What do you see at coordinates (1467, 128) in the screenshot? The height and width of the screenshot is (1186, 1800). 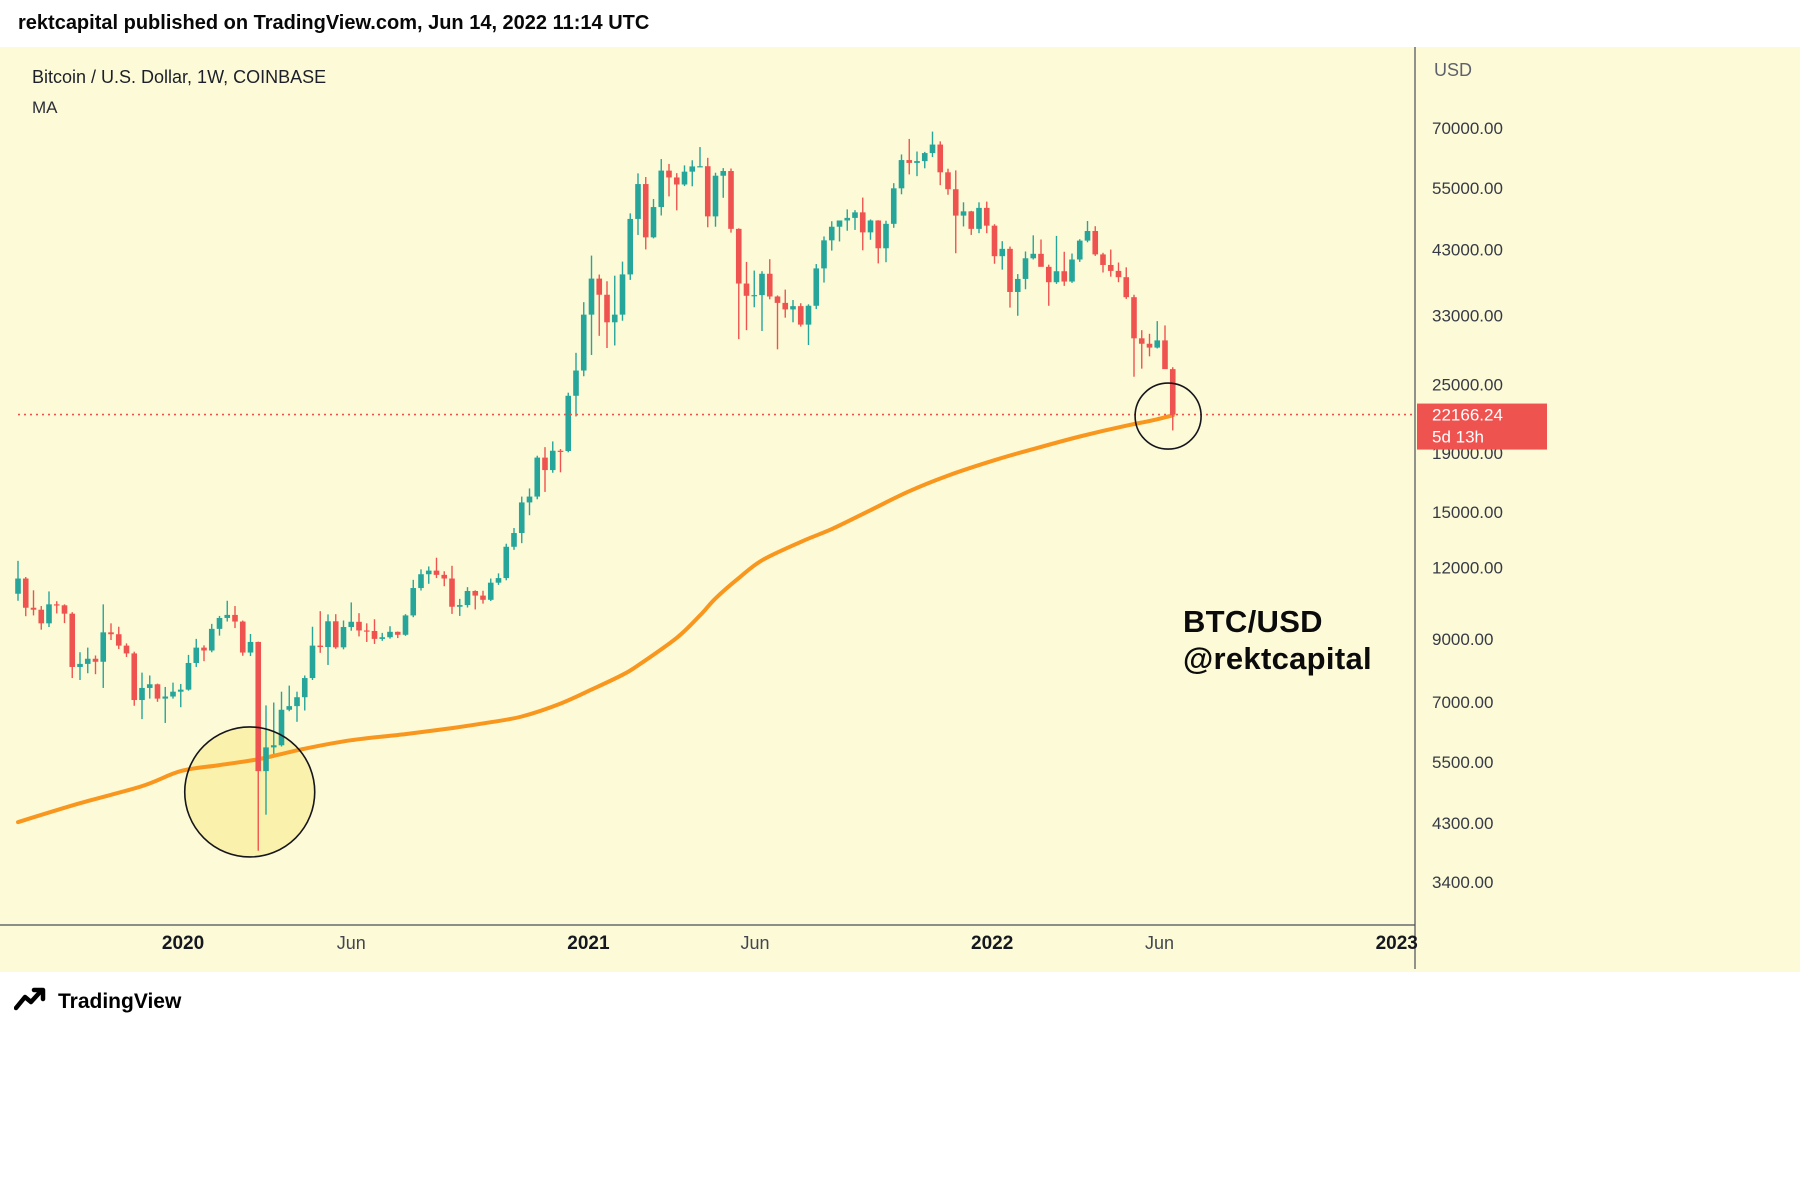 I see `price-tick-label: 70000.00` at bounding box center [1467, 128].